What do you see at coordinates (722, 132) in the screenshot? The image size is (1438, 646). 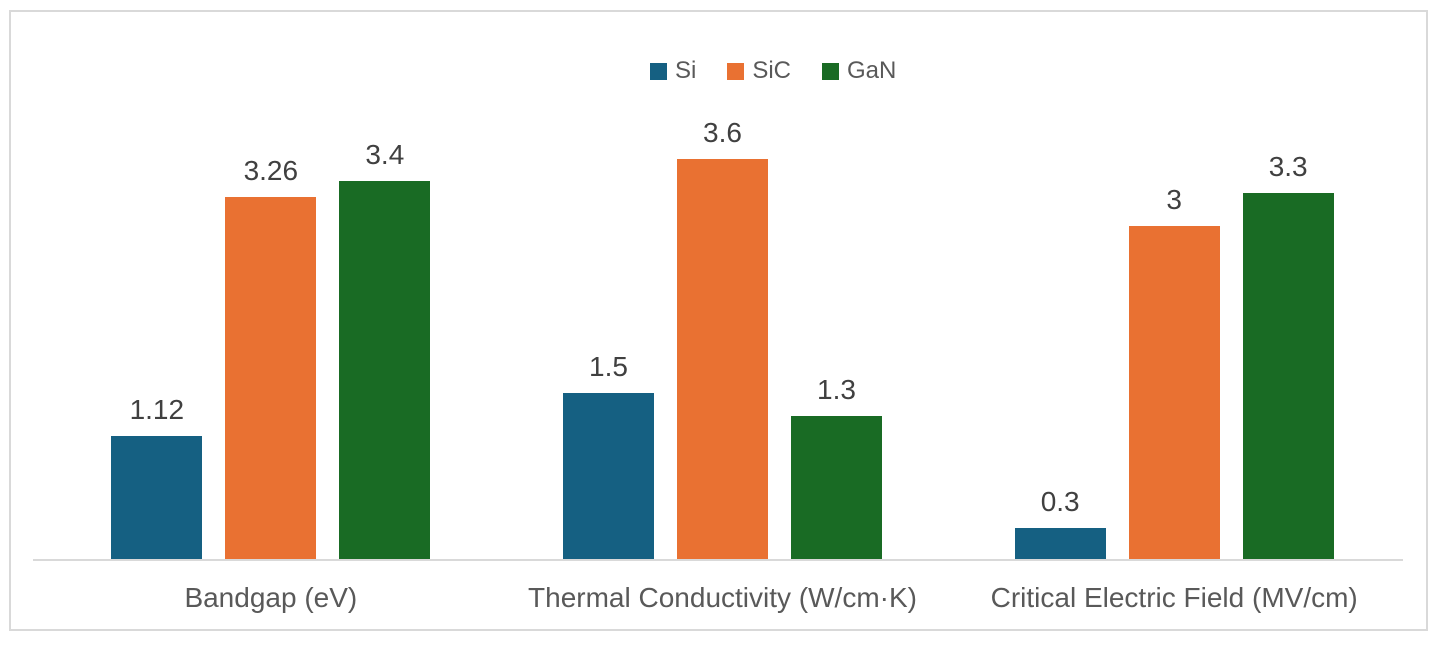 I see `data-label: 3.6` at bounding box center [722, 132].